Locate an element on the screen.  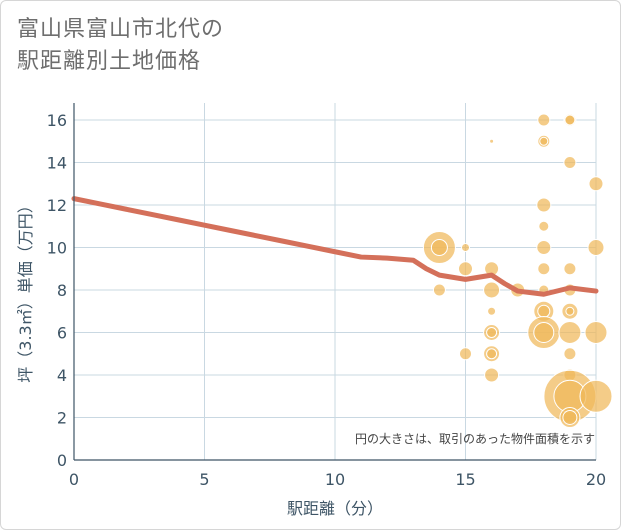
title-line-1: 富山県富山市北代の is located at coordinates (121, 29).